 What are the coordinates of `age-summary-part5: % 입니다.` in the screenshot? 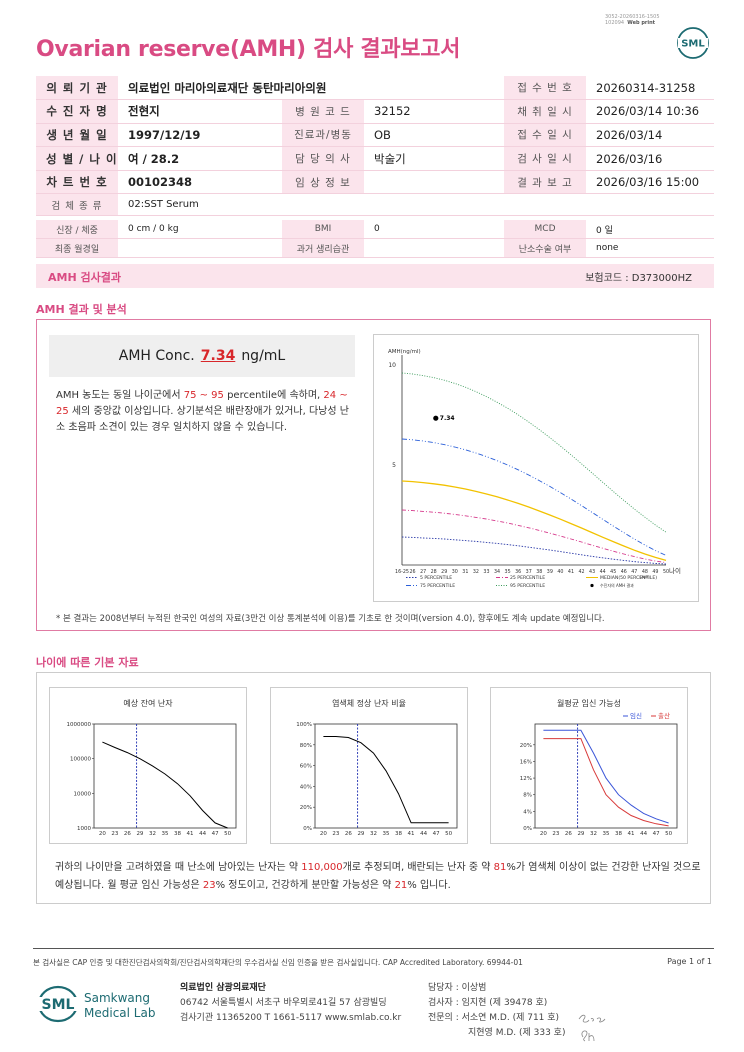 It's located at (429, 885).